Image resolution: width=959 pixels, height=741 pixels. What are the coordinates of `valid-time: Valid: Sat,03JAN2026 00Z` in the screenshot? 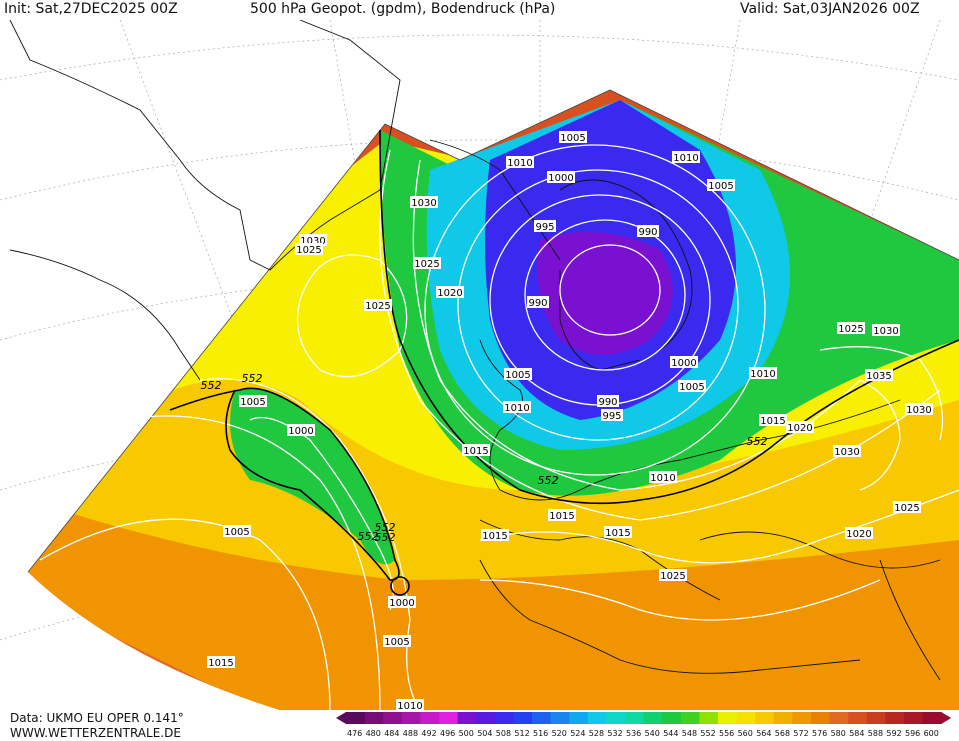 It's located at (830, 9).